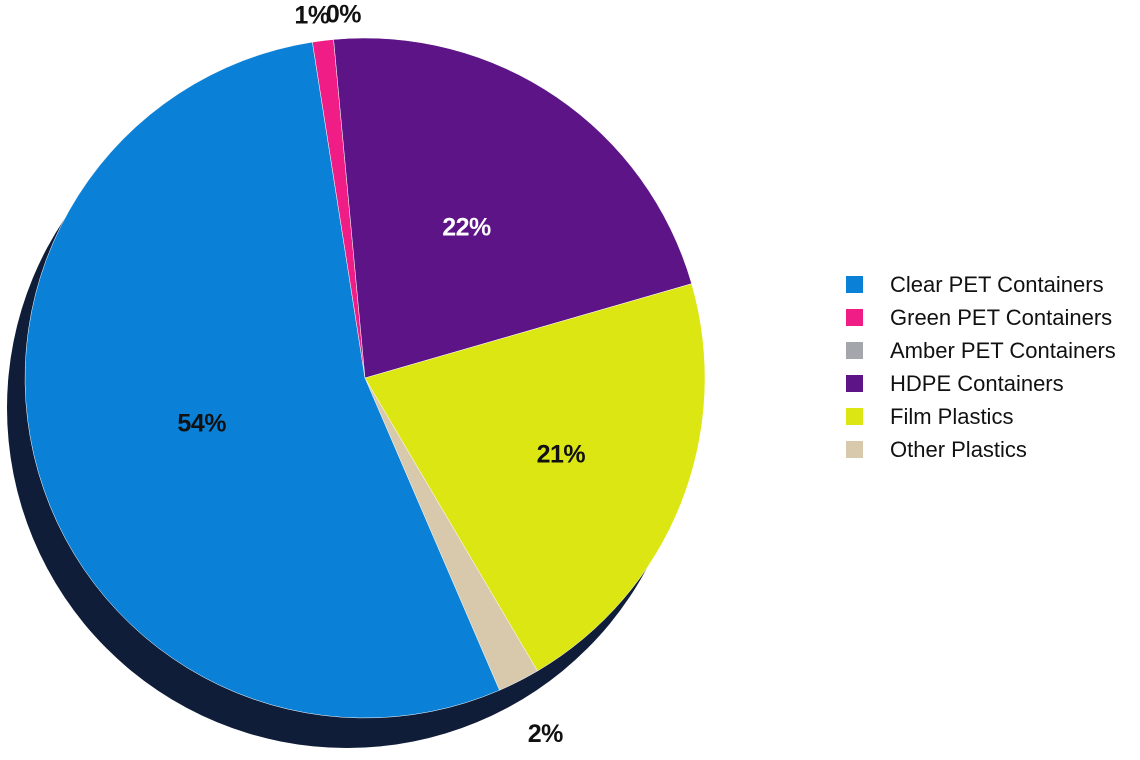 The width and height of the screenshot is (1140, 760). I want to click on legend-label-hdpe-containers: HDPE Containers, so click(977, 383).